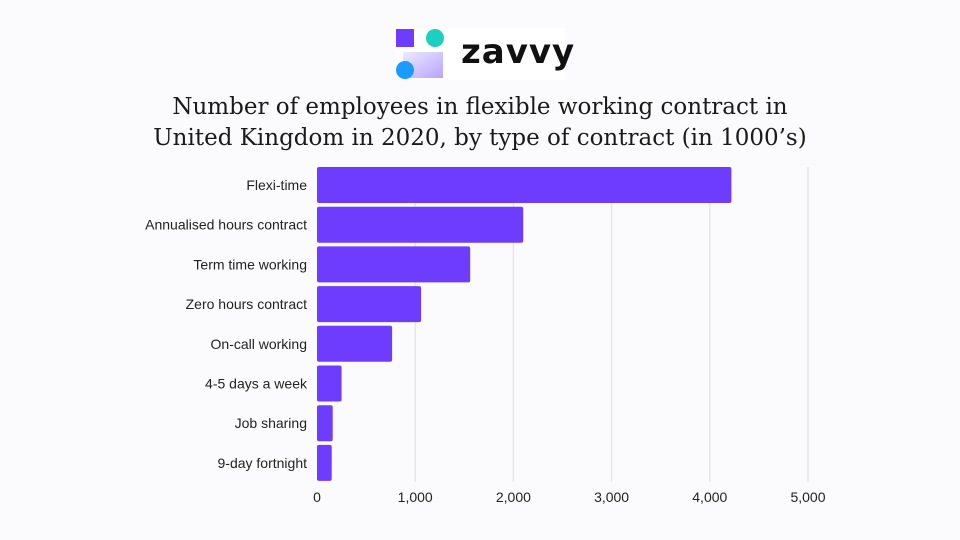 This screenshot has width=960, height=540. Describe the element at coordinates (246, 304) in the screenshot. I see `category-label: Zero hours contract` at that location.